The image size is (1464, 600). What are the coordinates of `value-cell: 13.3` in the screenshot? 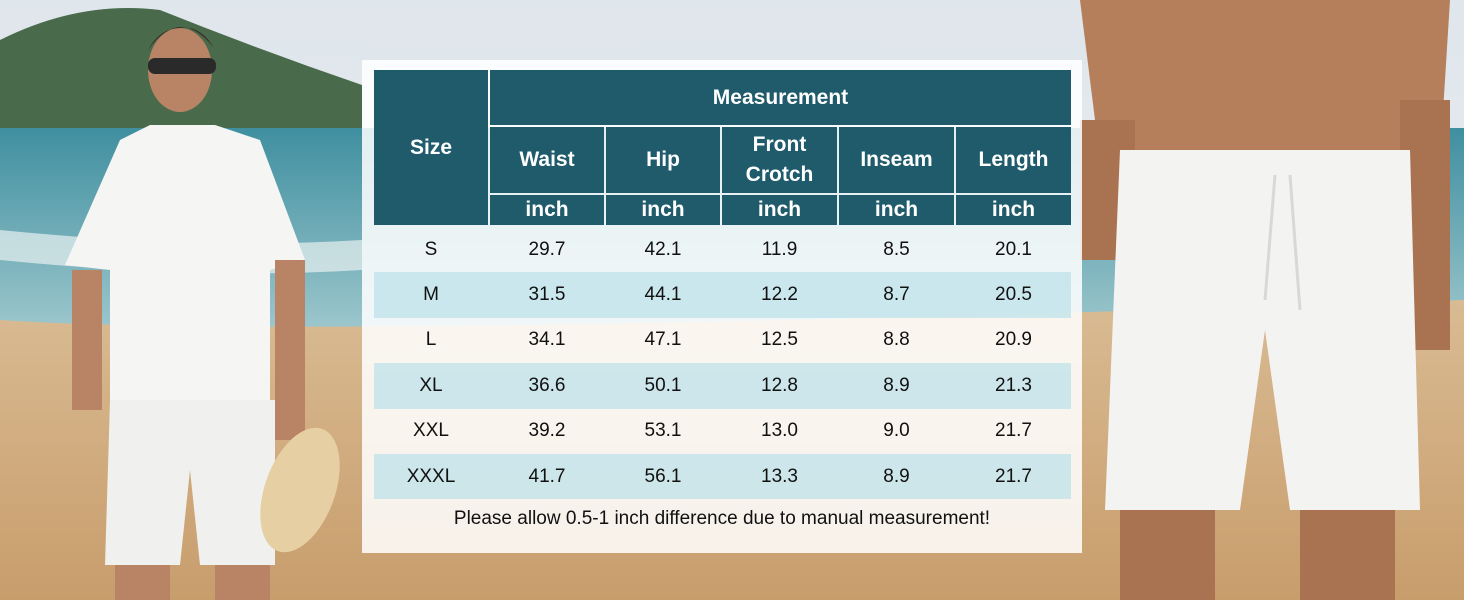 It's located at (779, 476).